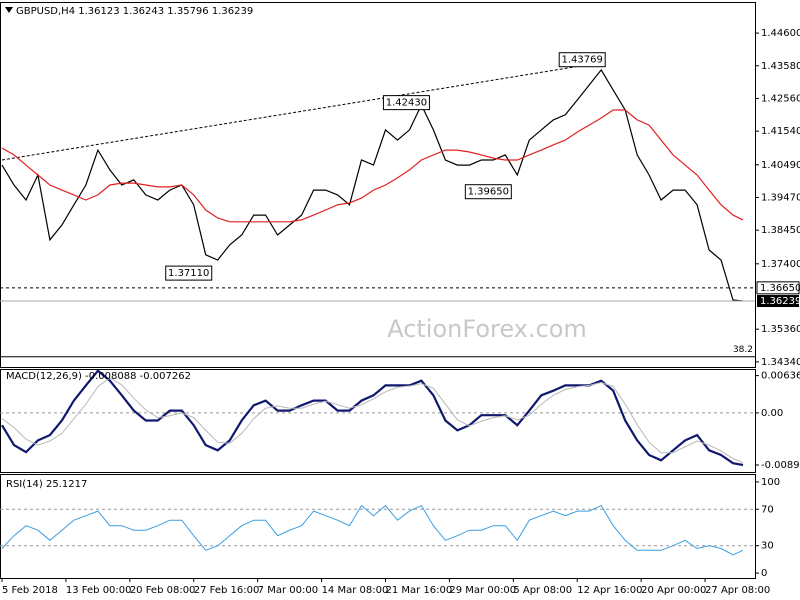  I want to click on x-tick-label: 27 Apr 08:00, so click(737, 590).